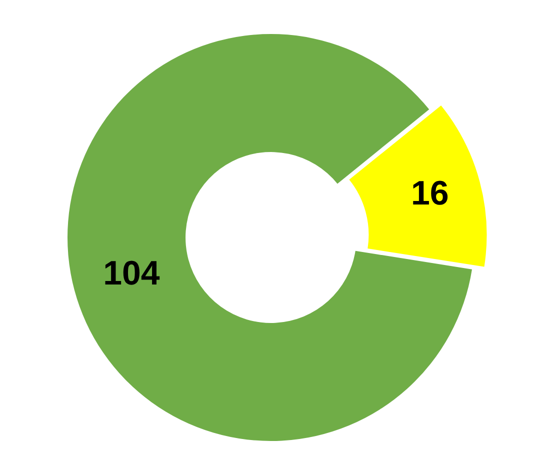  I want to click on data-label: 16, so click(429, 193).